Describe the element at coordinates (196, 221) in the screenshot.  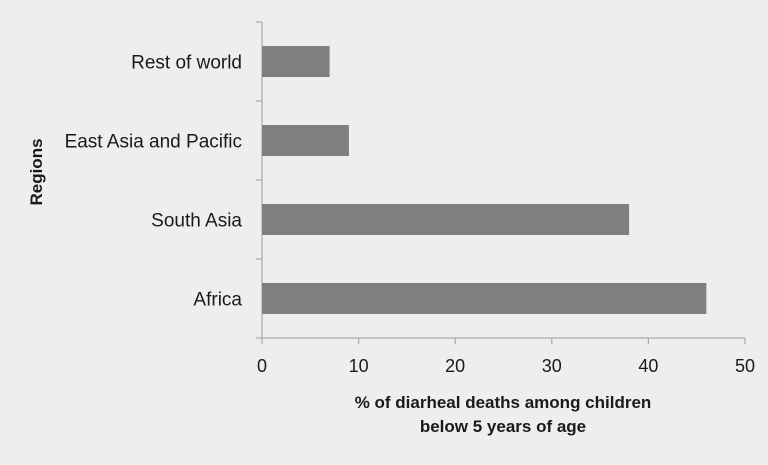
I see `category-label: South Asia` at that location.